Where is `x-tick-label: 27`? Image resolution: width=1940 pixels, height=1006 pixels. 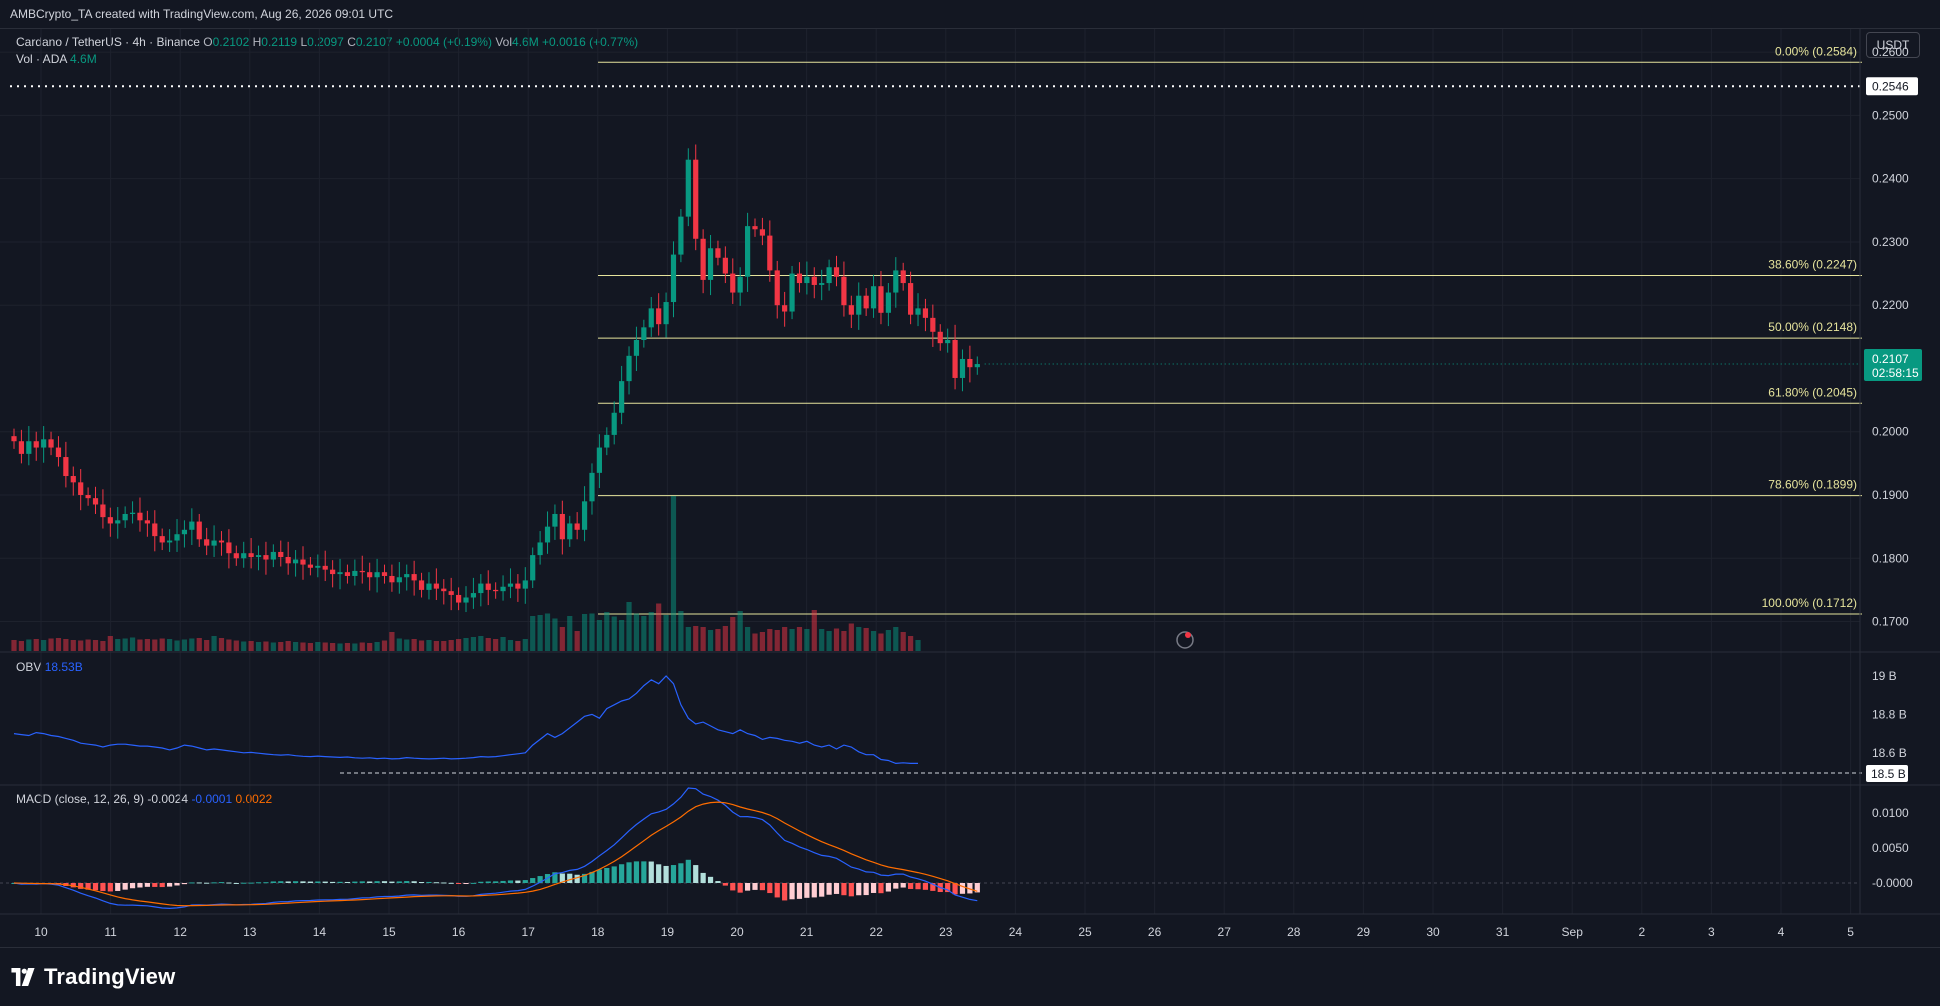 x-tick-label: 27 is located at coordinates (1225, 932).